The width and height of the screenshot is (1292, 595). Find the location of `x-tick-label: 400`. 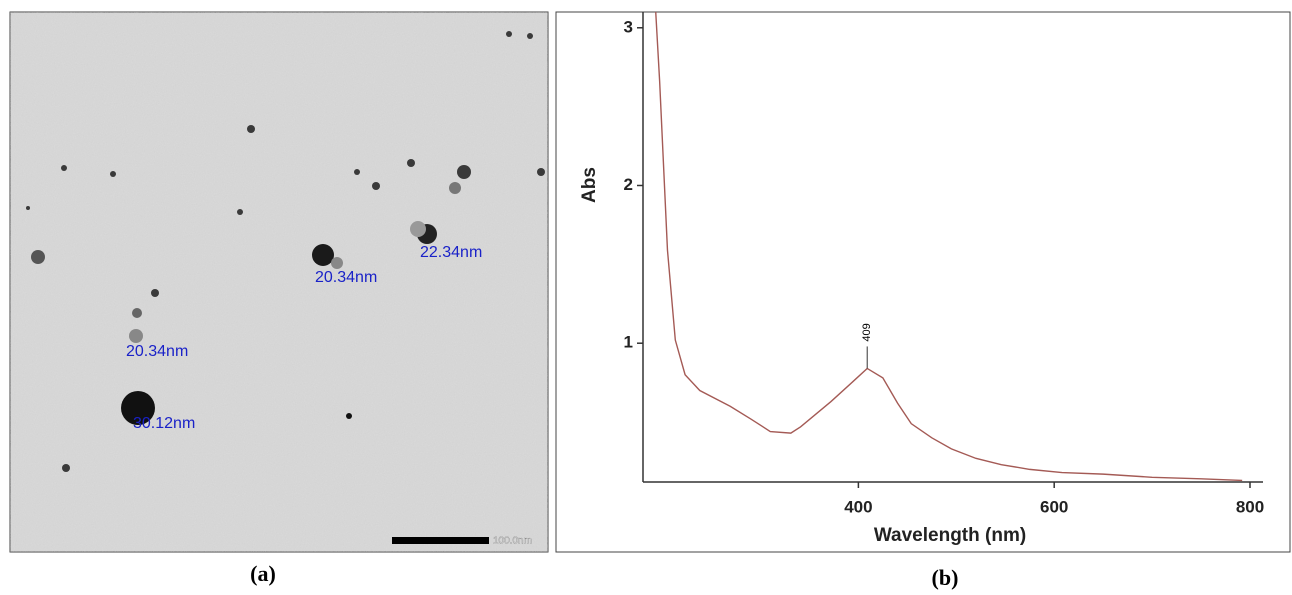

x-tick-label: 400 is located at coordinates (858, 506).